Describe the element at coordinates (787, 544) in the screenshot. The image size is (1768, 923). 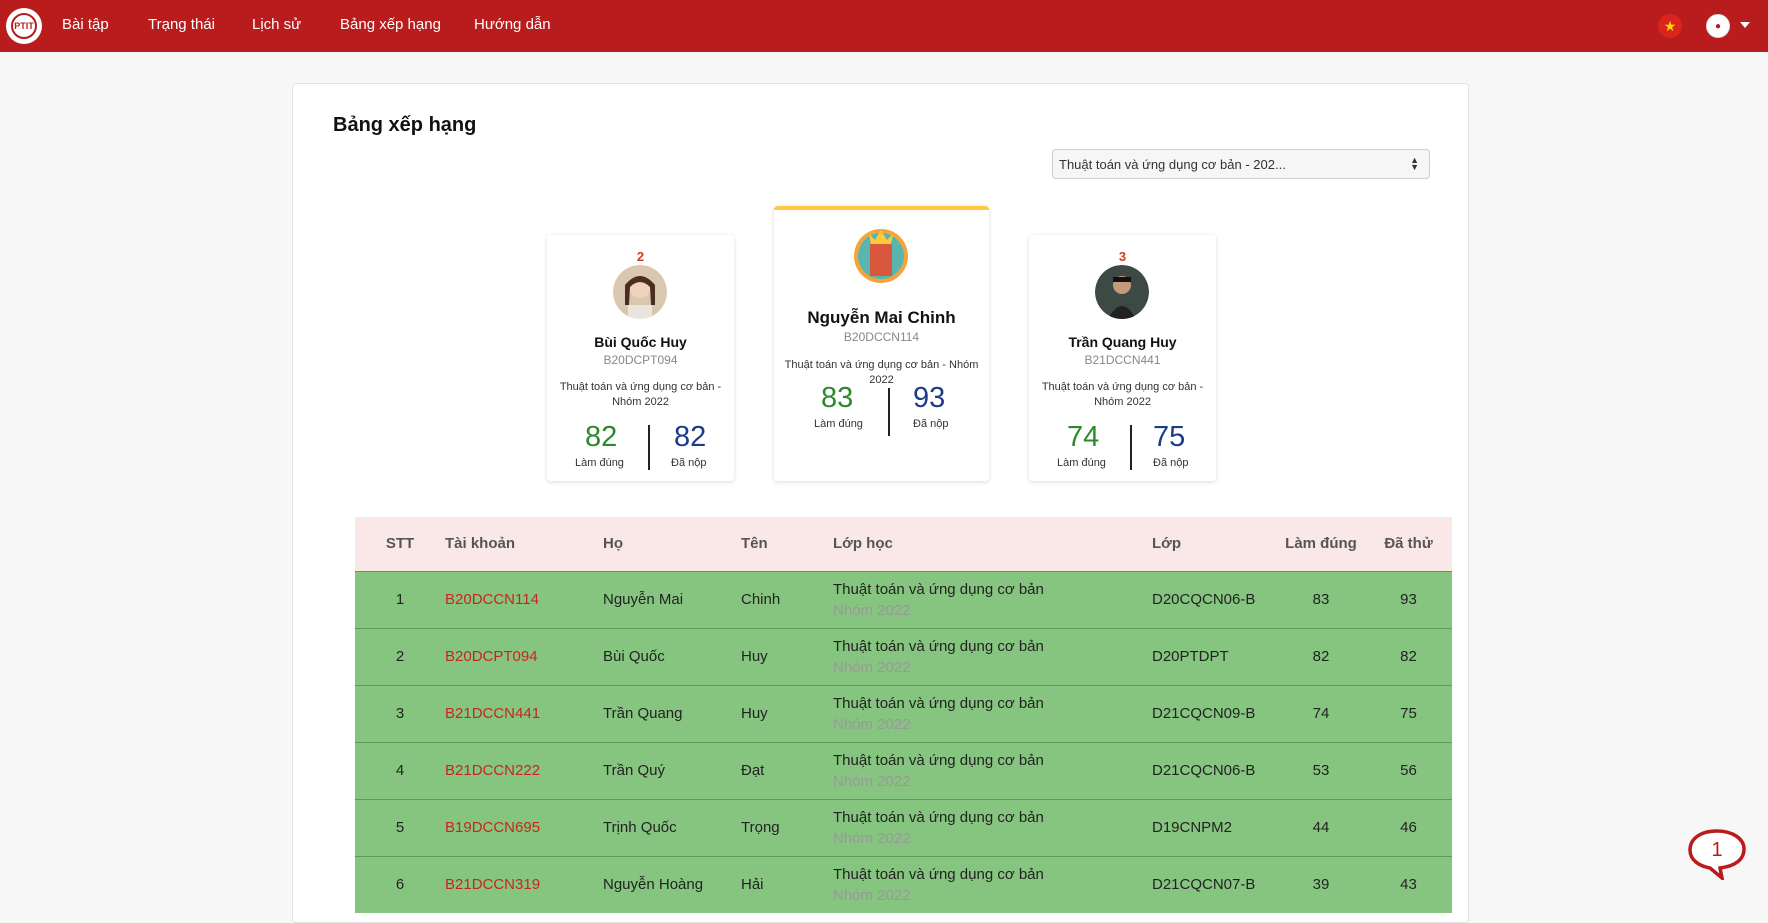
I see `header-first-name: Tên` at that location.